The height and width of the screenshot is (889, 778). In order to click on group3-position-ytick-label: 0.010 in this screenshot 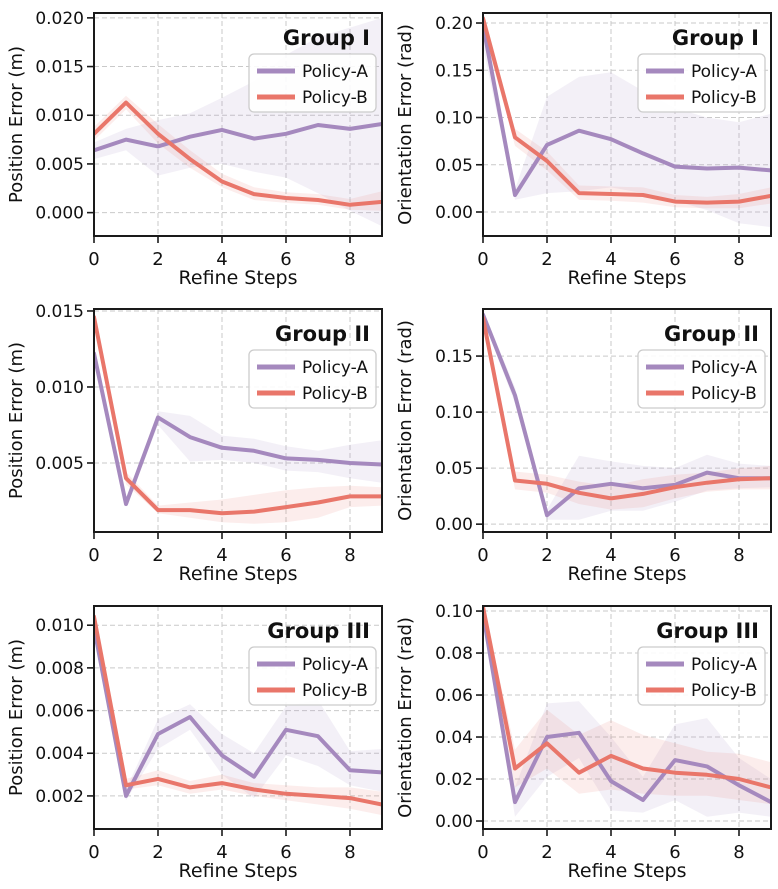, I will do `click(59, 626)`.